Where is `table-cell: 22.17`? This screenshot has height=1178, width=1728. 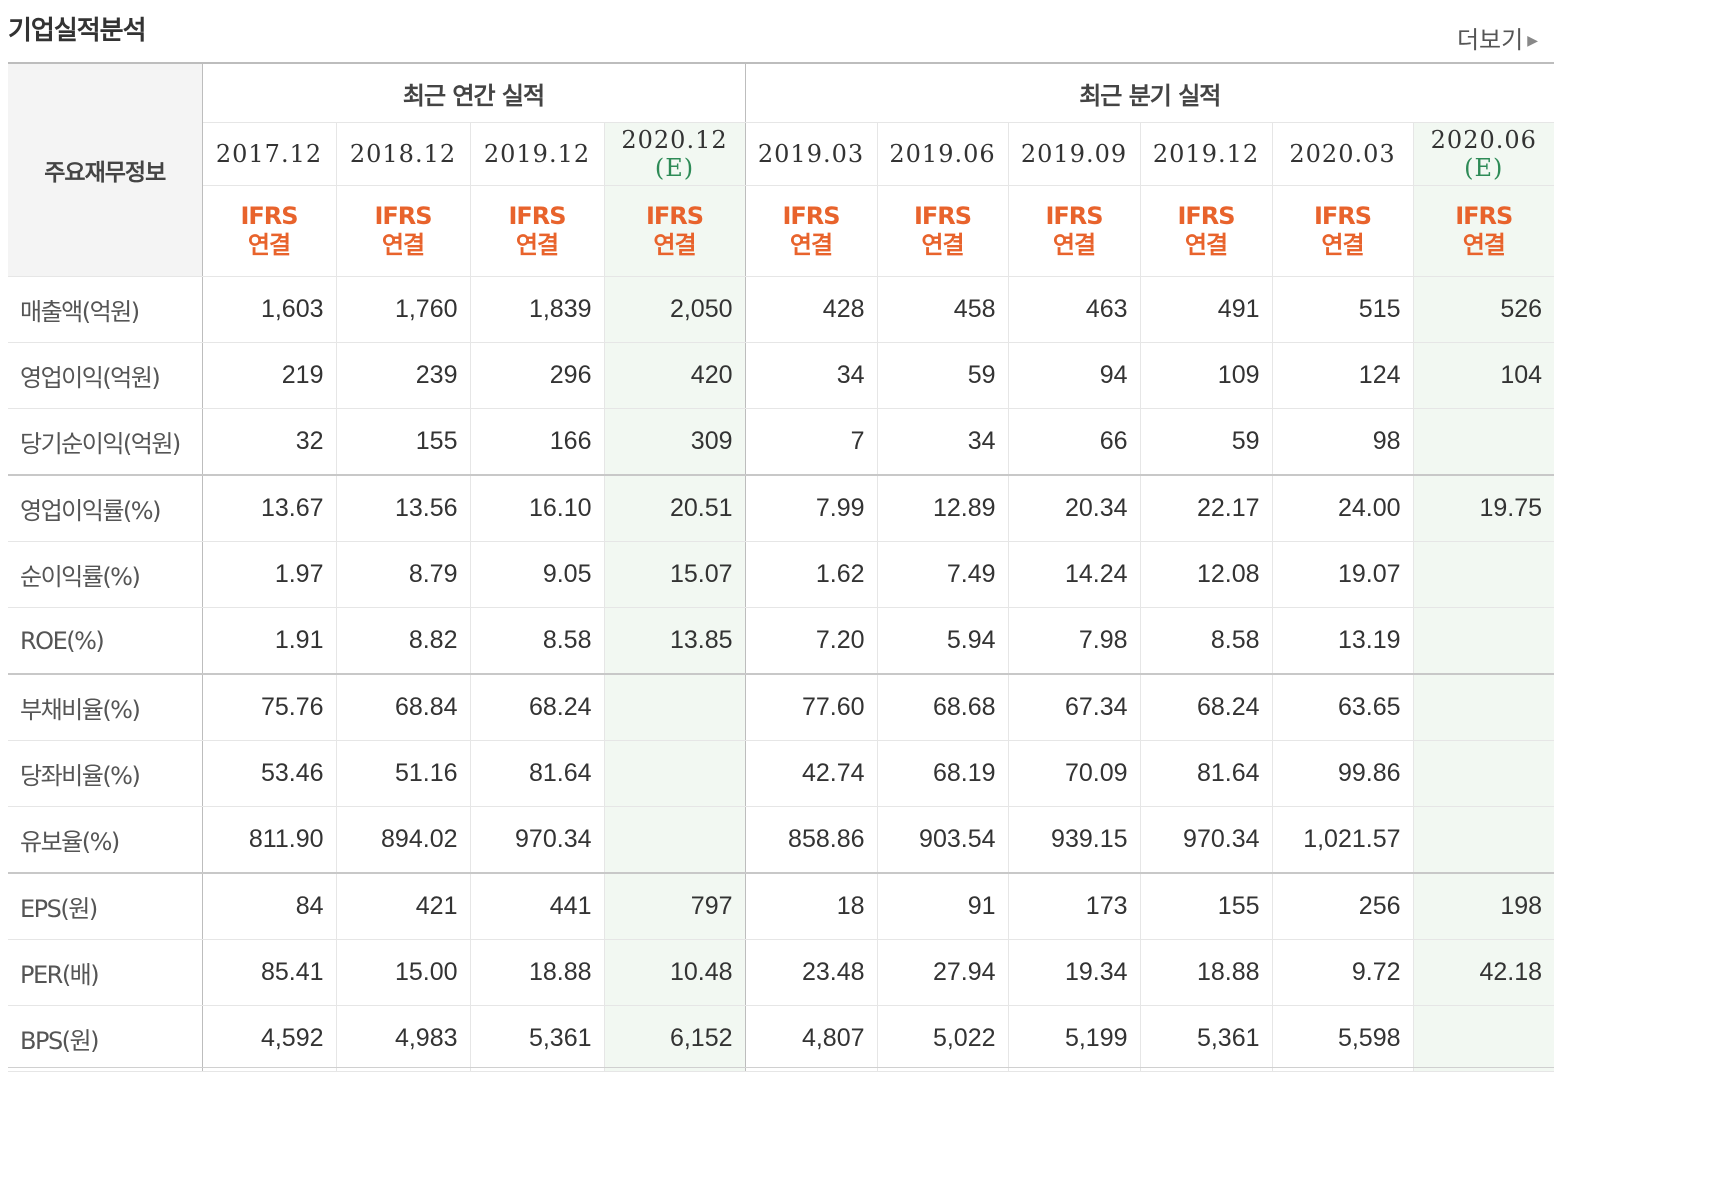 table-cell: 22.17 is located at coordinates (1206, 508).